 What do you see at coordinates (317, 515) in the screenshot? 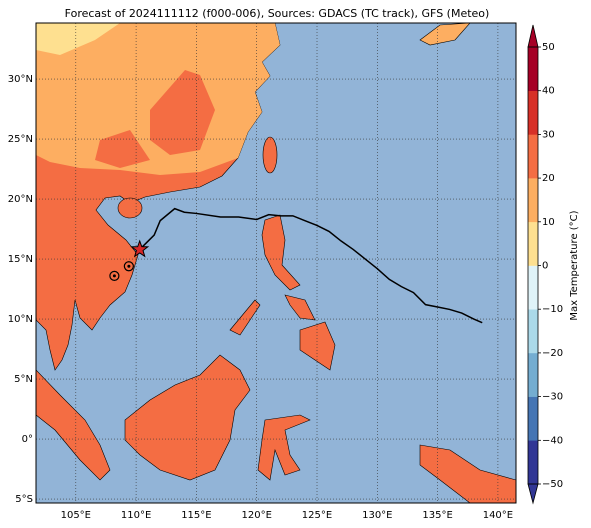
I see `x-tick-label: 125°E` at bounding box center [317, 515].